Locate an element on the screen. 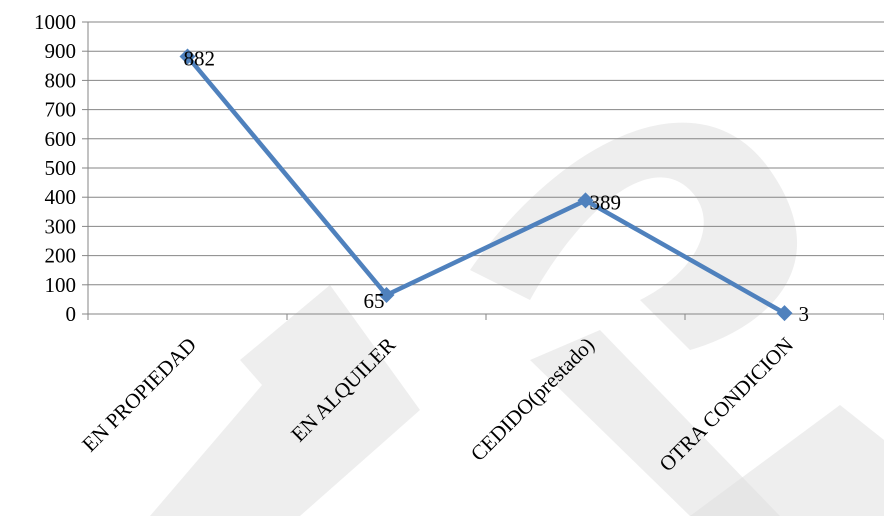 This screenshot has height=521, width=884. y-tick-label: 200 is located at coordinates (61, 256).